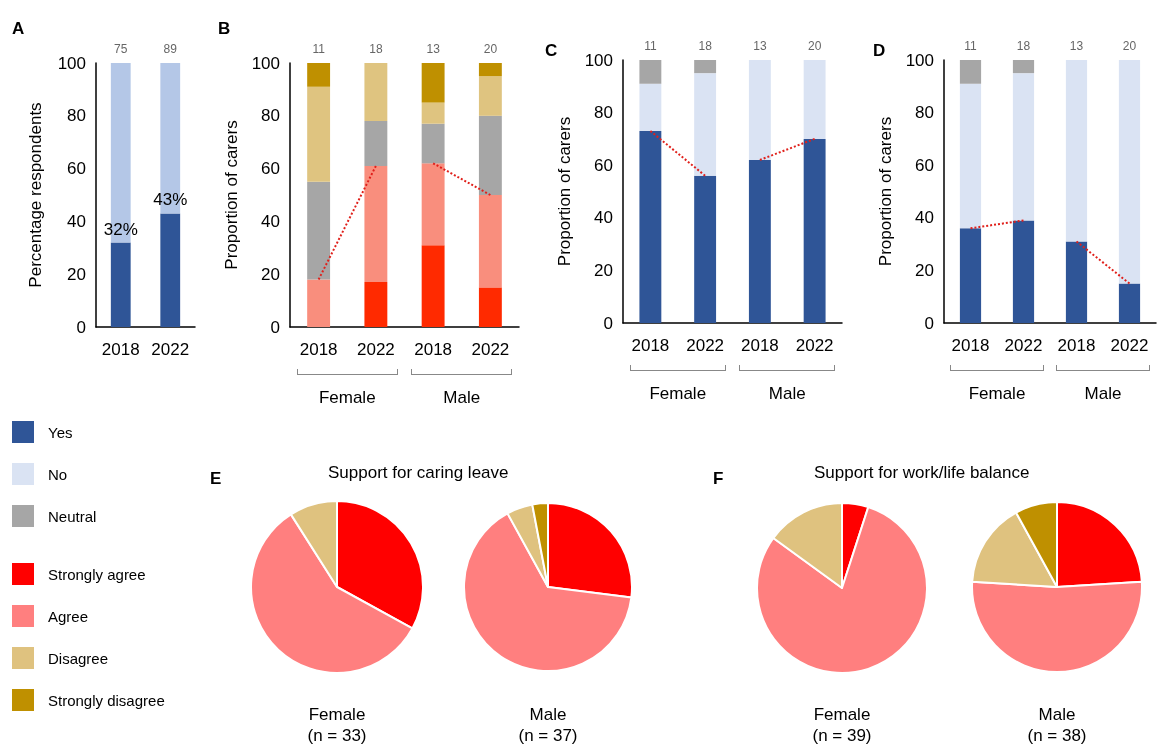 The height and width of the screenshot is (749, 1166). Describe the element at coordinates (120, 229) in the screenshot. I see `data-label: 32%` at that location.